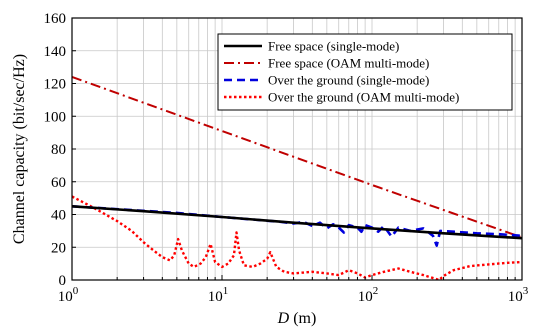 The image size is (536, 333). I want to click on x-axis-label: D (m), so click(297, 318).